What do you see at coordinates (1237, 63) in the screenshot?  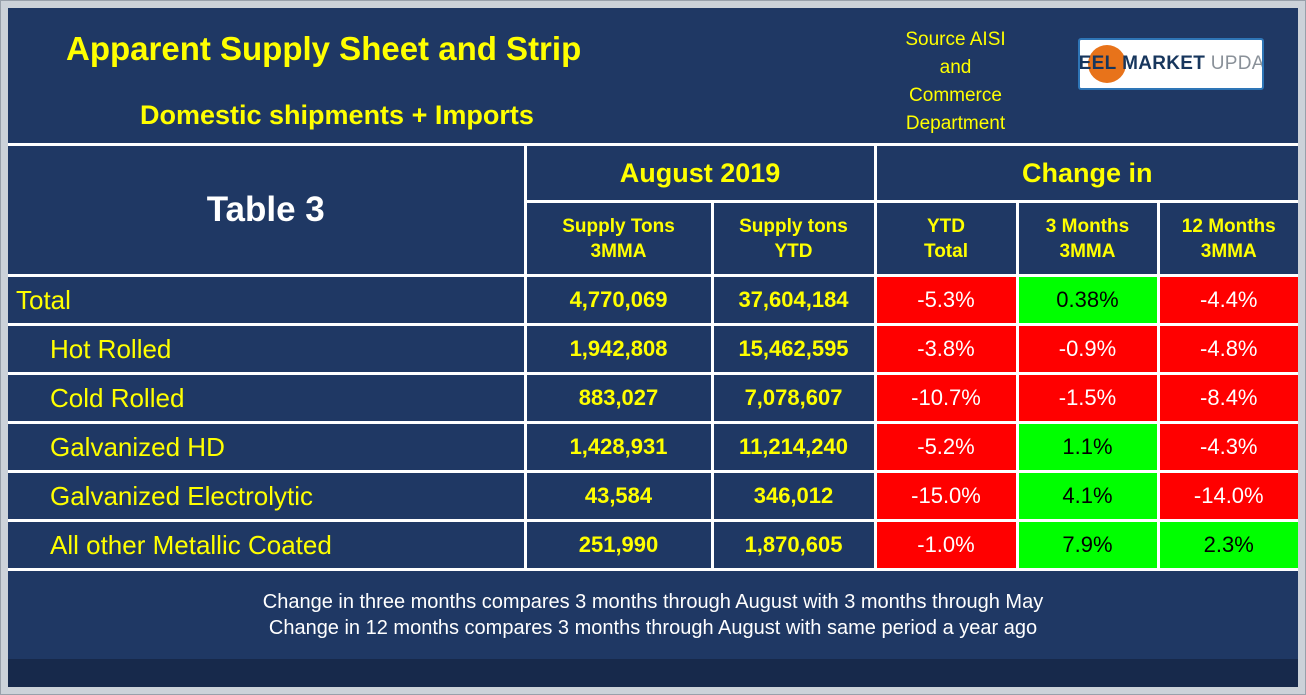 I see `logo-word-update: UPDATE` at bounding box center [1237, 63].